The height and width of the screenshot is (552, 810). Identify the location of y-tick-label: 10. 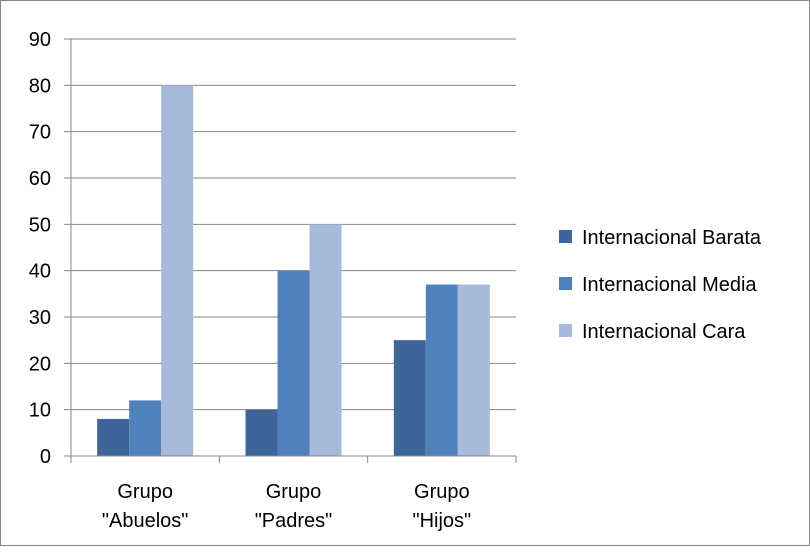
(40, 411).